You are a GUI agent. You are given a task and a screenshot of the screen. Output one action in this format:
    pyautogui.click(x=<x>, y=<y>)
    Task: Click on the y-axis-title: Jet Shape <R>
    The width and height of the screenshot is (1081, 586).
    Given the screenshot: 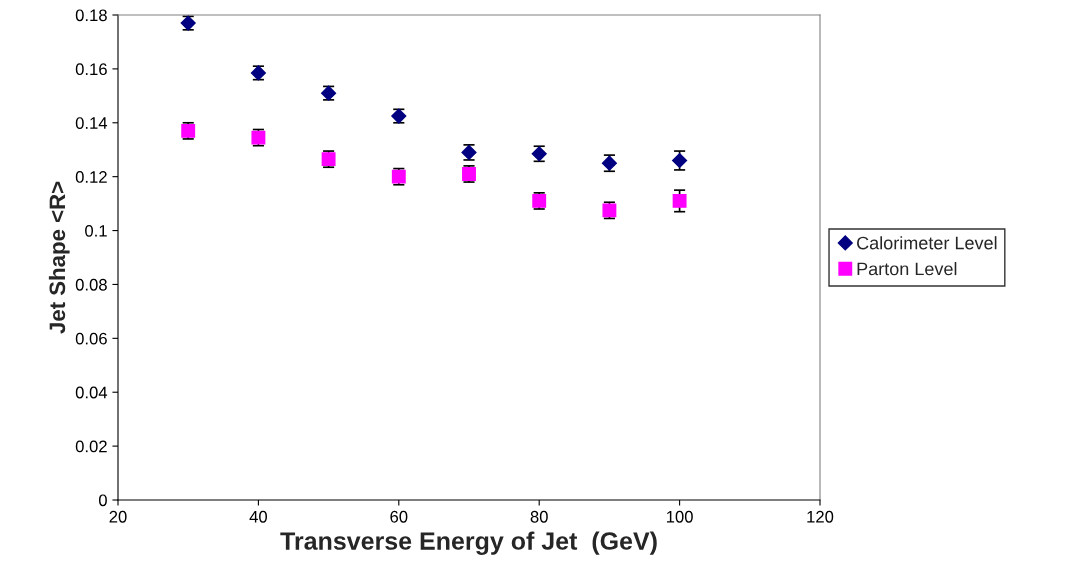 What is the action you would take?
    pyautogui.click(x=59, y=257)
    